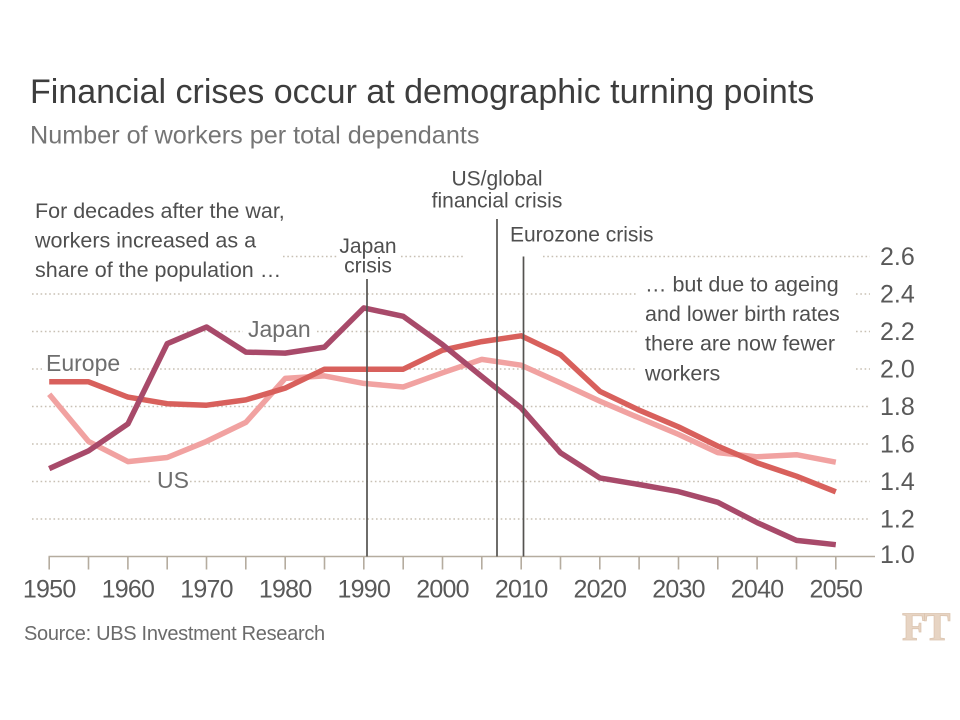 The width and height of the screenshot is (960, 720). What do you see at coordinates (368, 266) in the screenshot?
I see `svg-text: crisis` at bounding box center [368, 266].